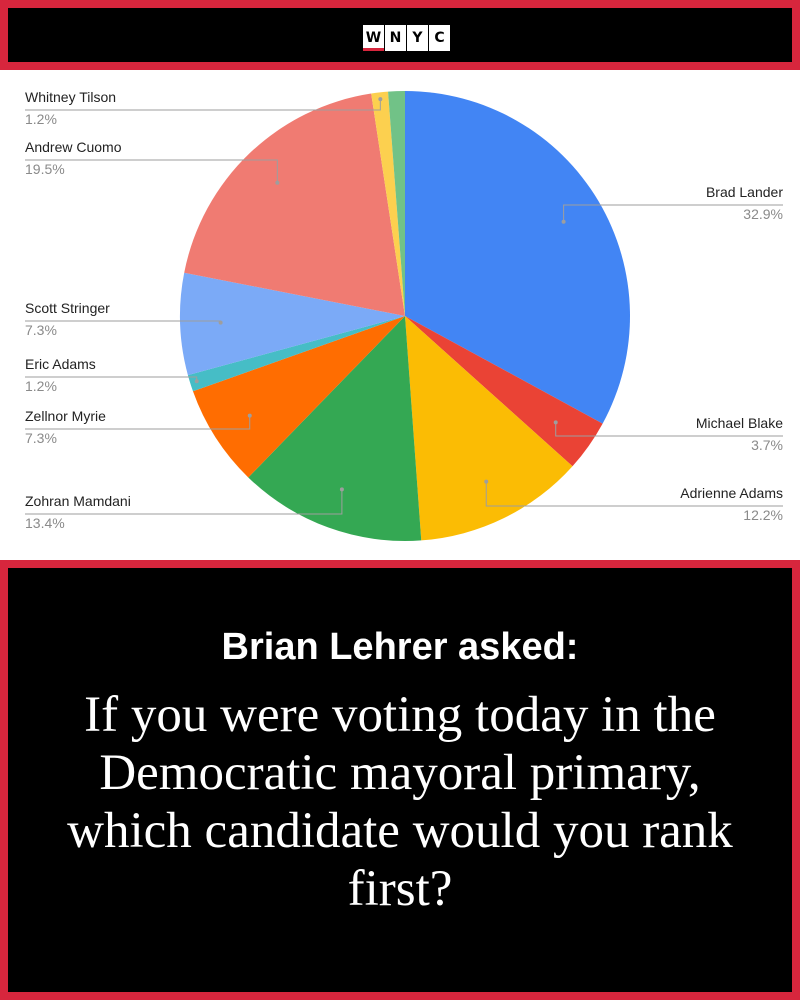 Image resolution: width=800 pixels, height=1000 pixels. I want to click on slice-label: Whitney Tilson, so click(70, 97).